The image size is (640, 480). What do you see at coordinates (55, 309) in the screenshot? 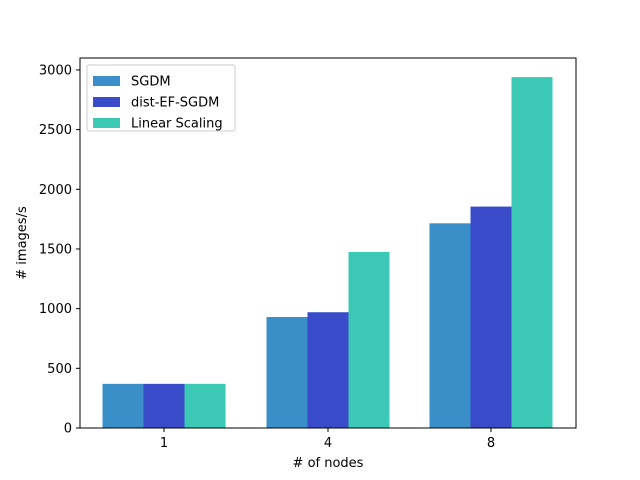
I see `y-tick-label: 1000` at bounding box center [55, 309].